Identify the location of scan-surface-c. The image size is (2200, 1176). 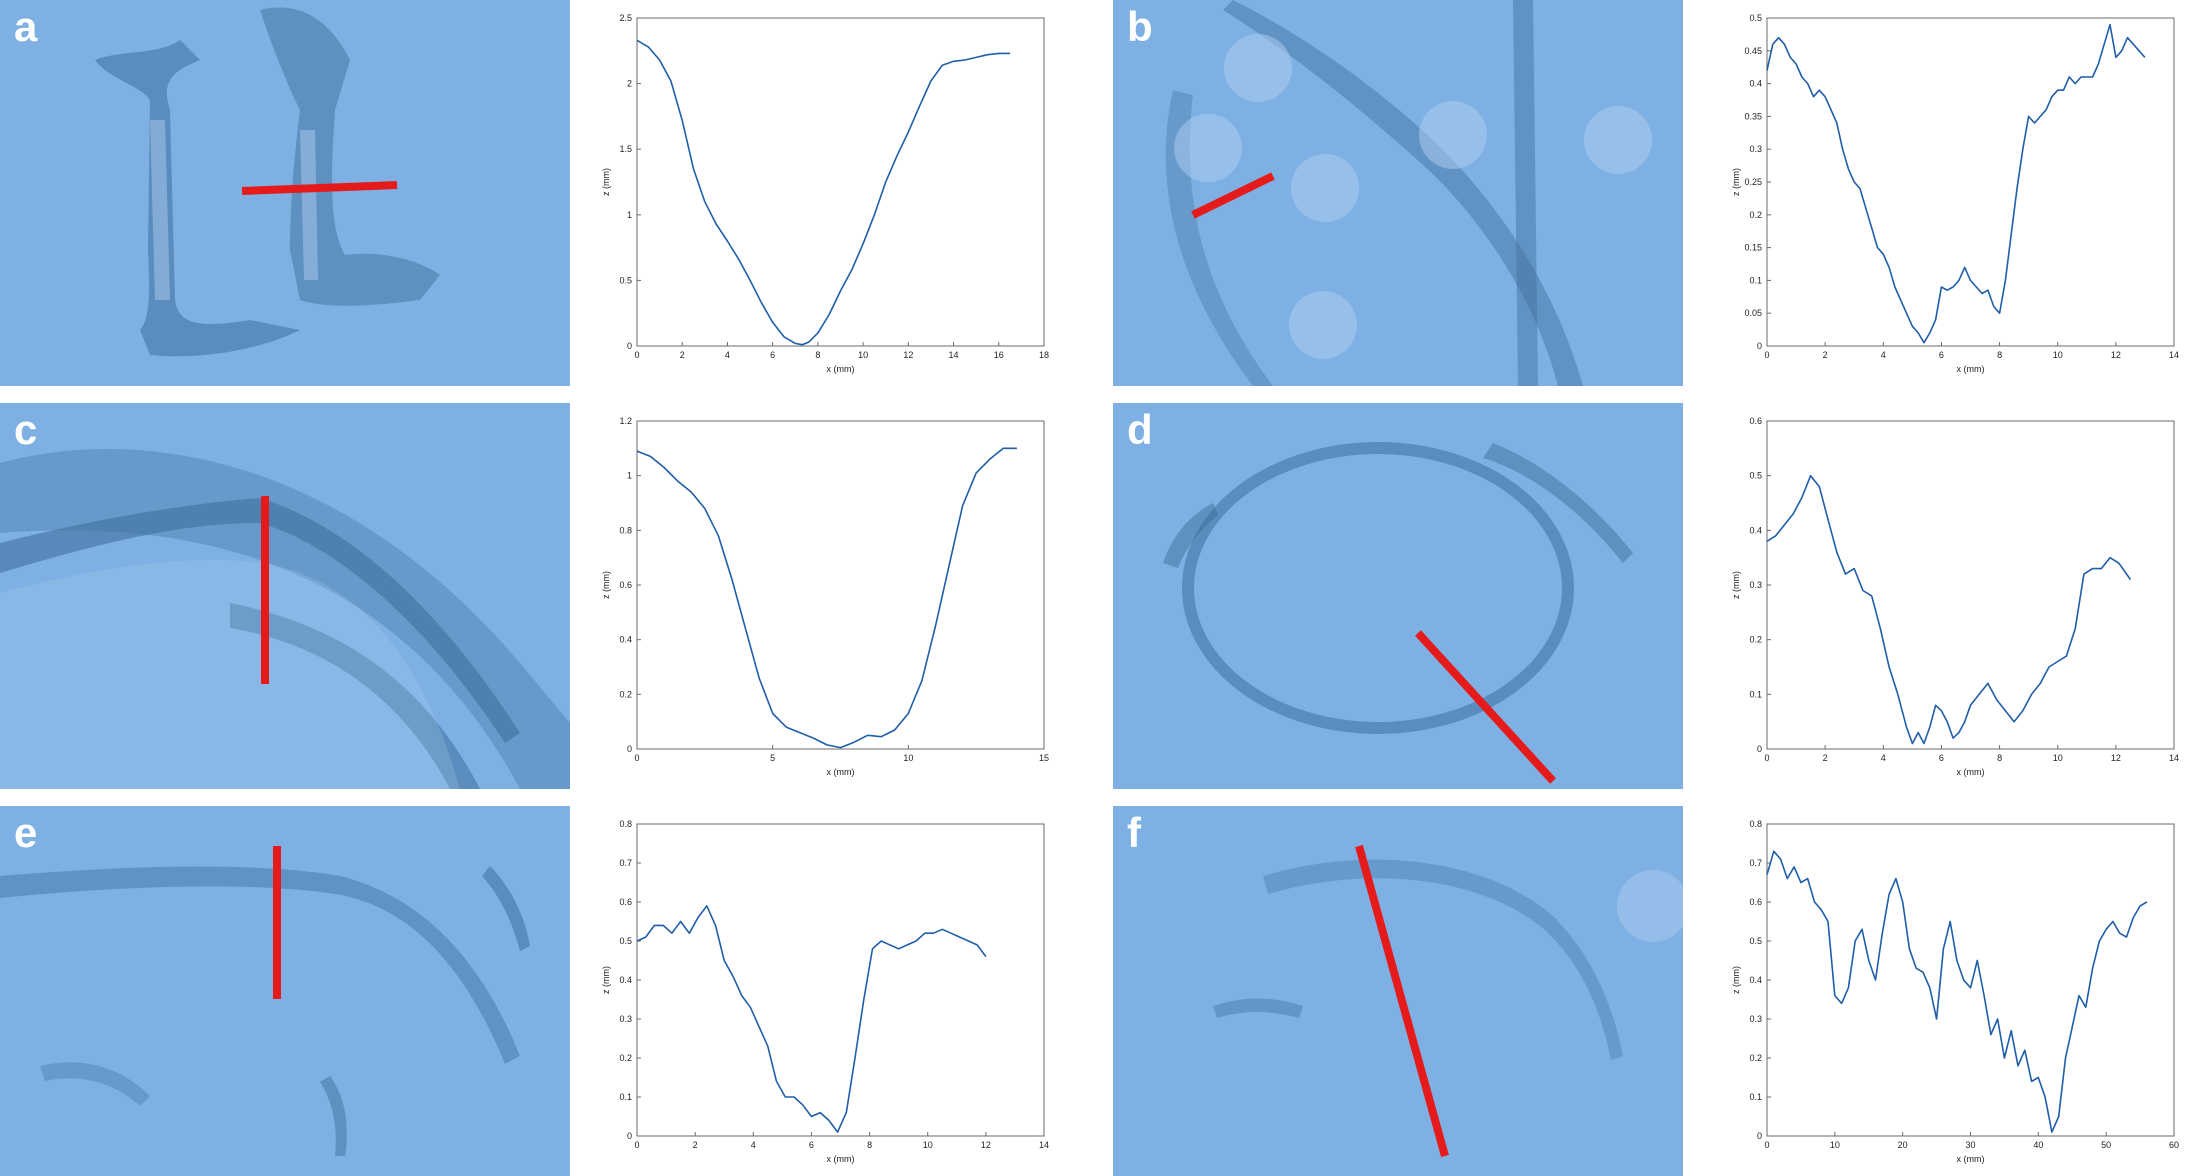
(285, 596).